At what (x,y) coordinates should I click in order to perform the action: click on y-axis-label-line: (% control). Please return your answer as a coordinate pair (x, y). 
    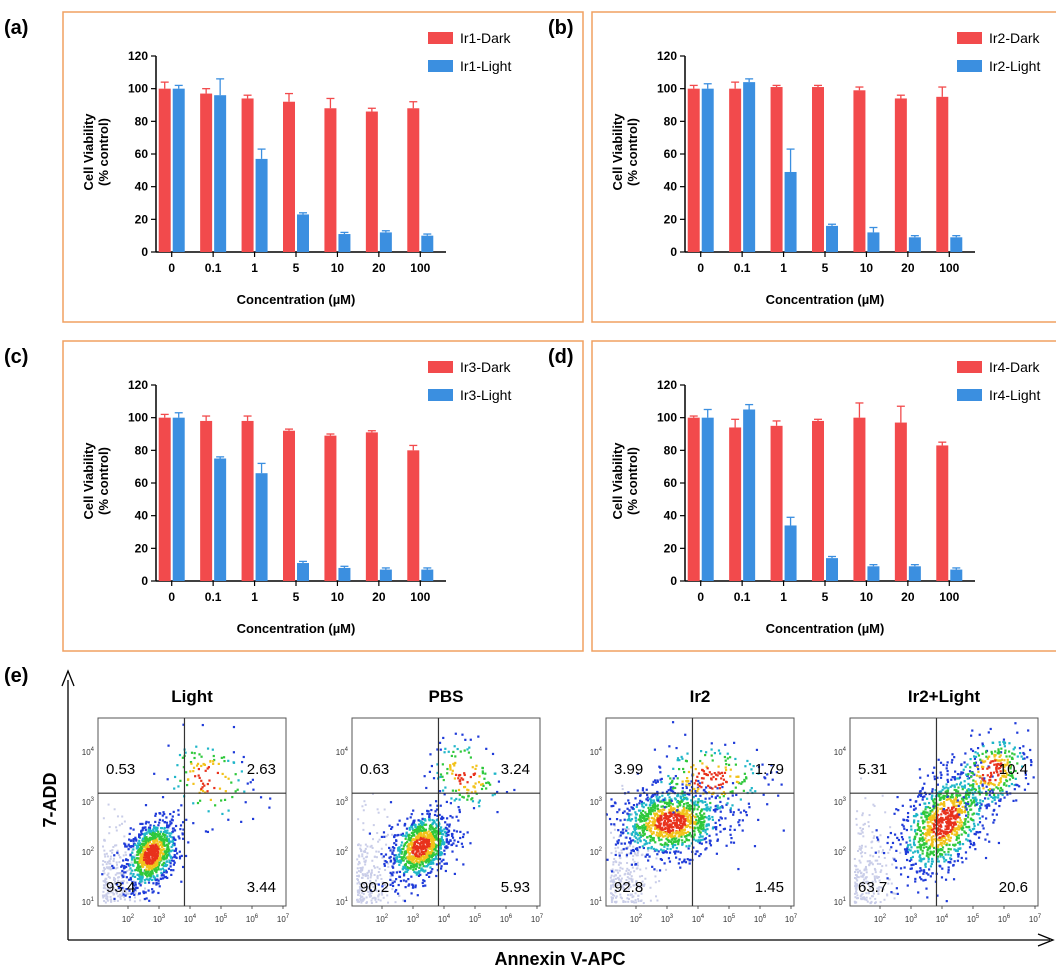
    Looking at the image, I should click on (103, 152).